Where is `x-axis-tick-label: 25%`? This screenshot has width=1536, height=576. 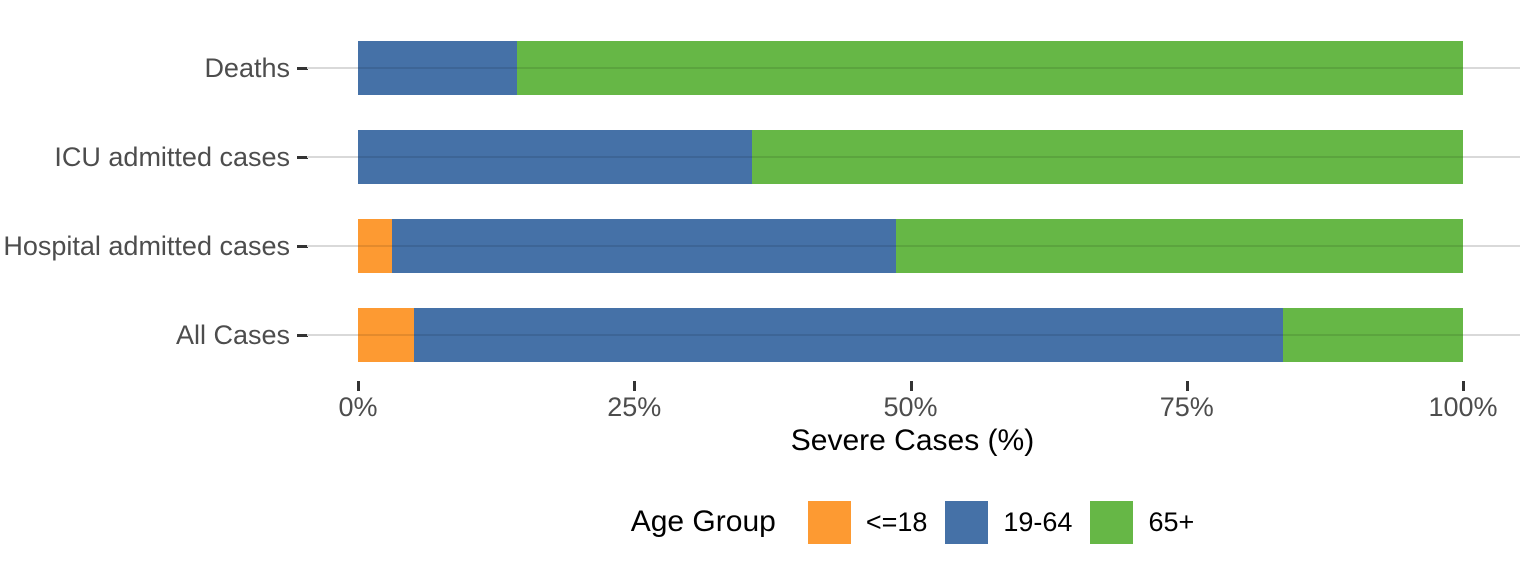
x-axis-tick-label: 25% is located at coordinates (634, 407).